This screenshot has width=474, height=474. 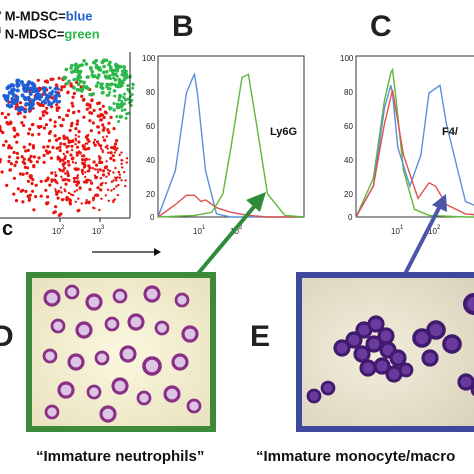 I want to click on micrograph-d-frame, so click(x=121, y=352).